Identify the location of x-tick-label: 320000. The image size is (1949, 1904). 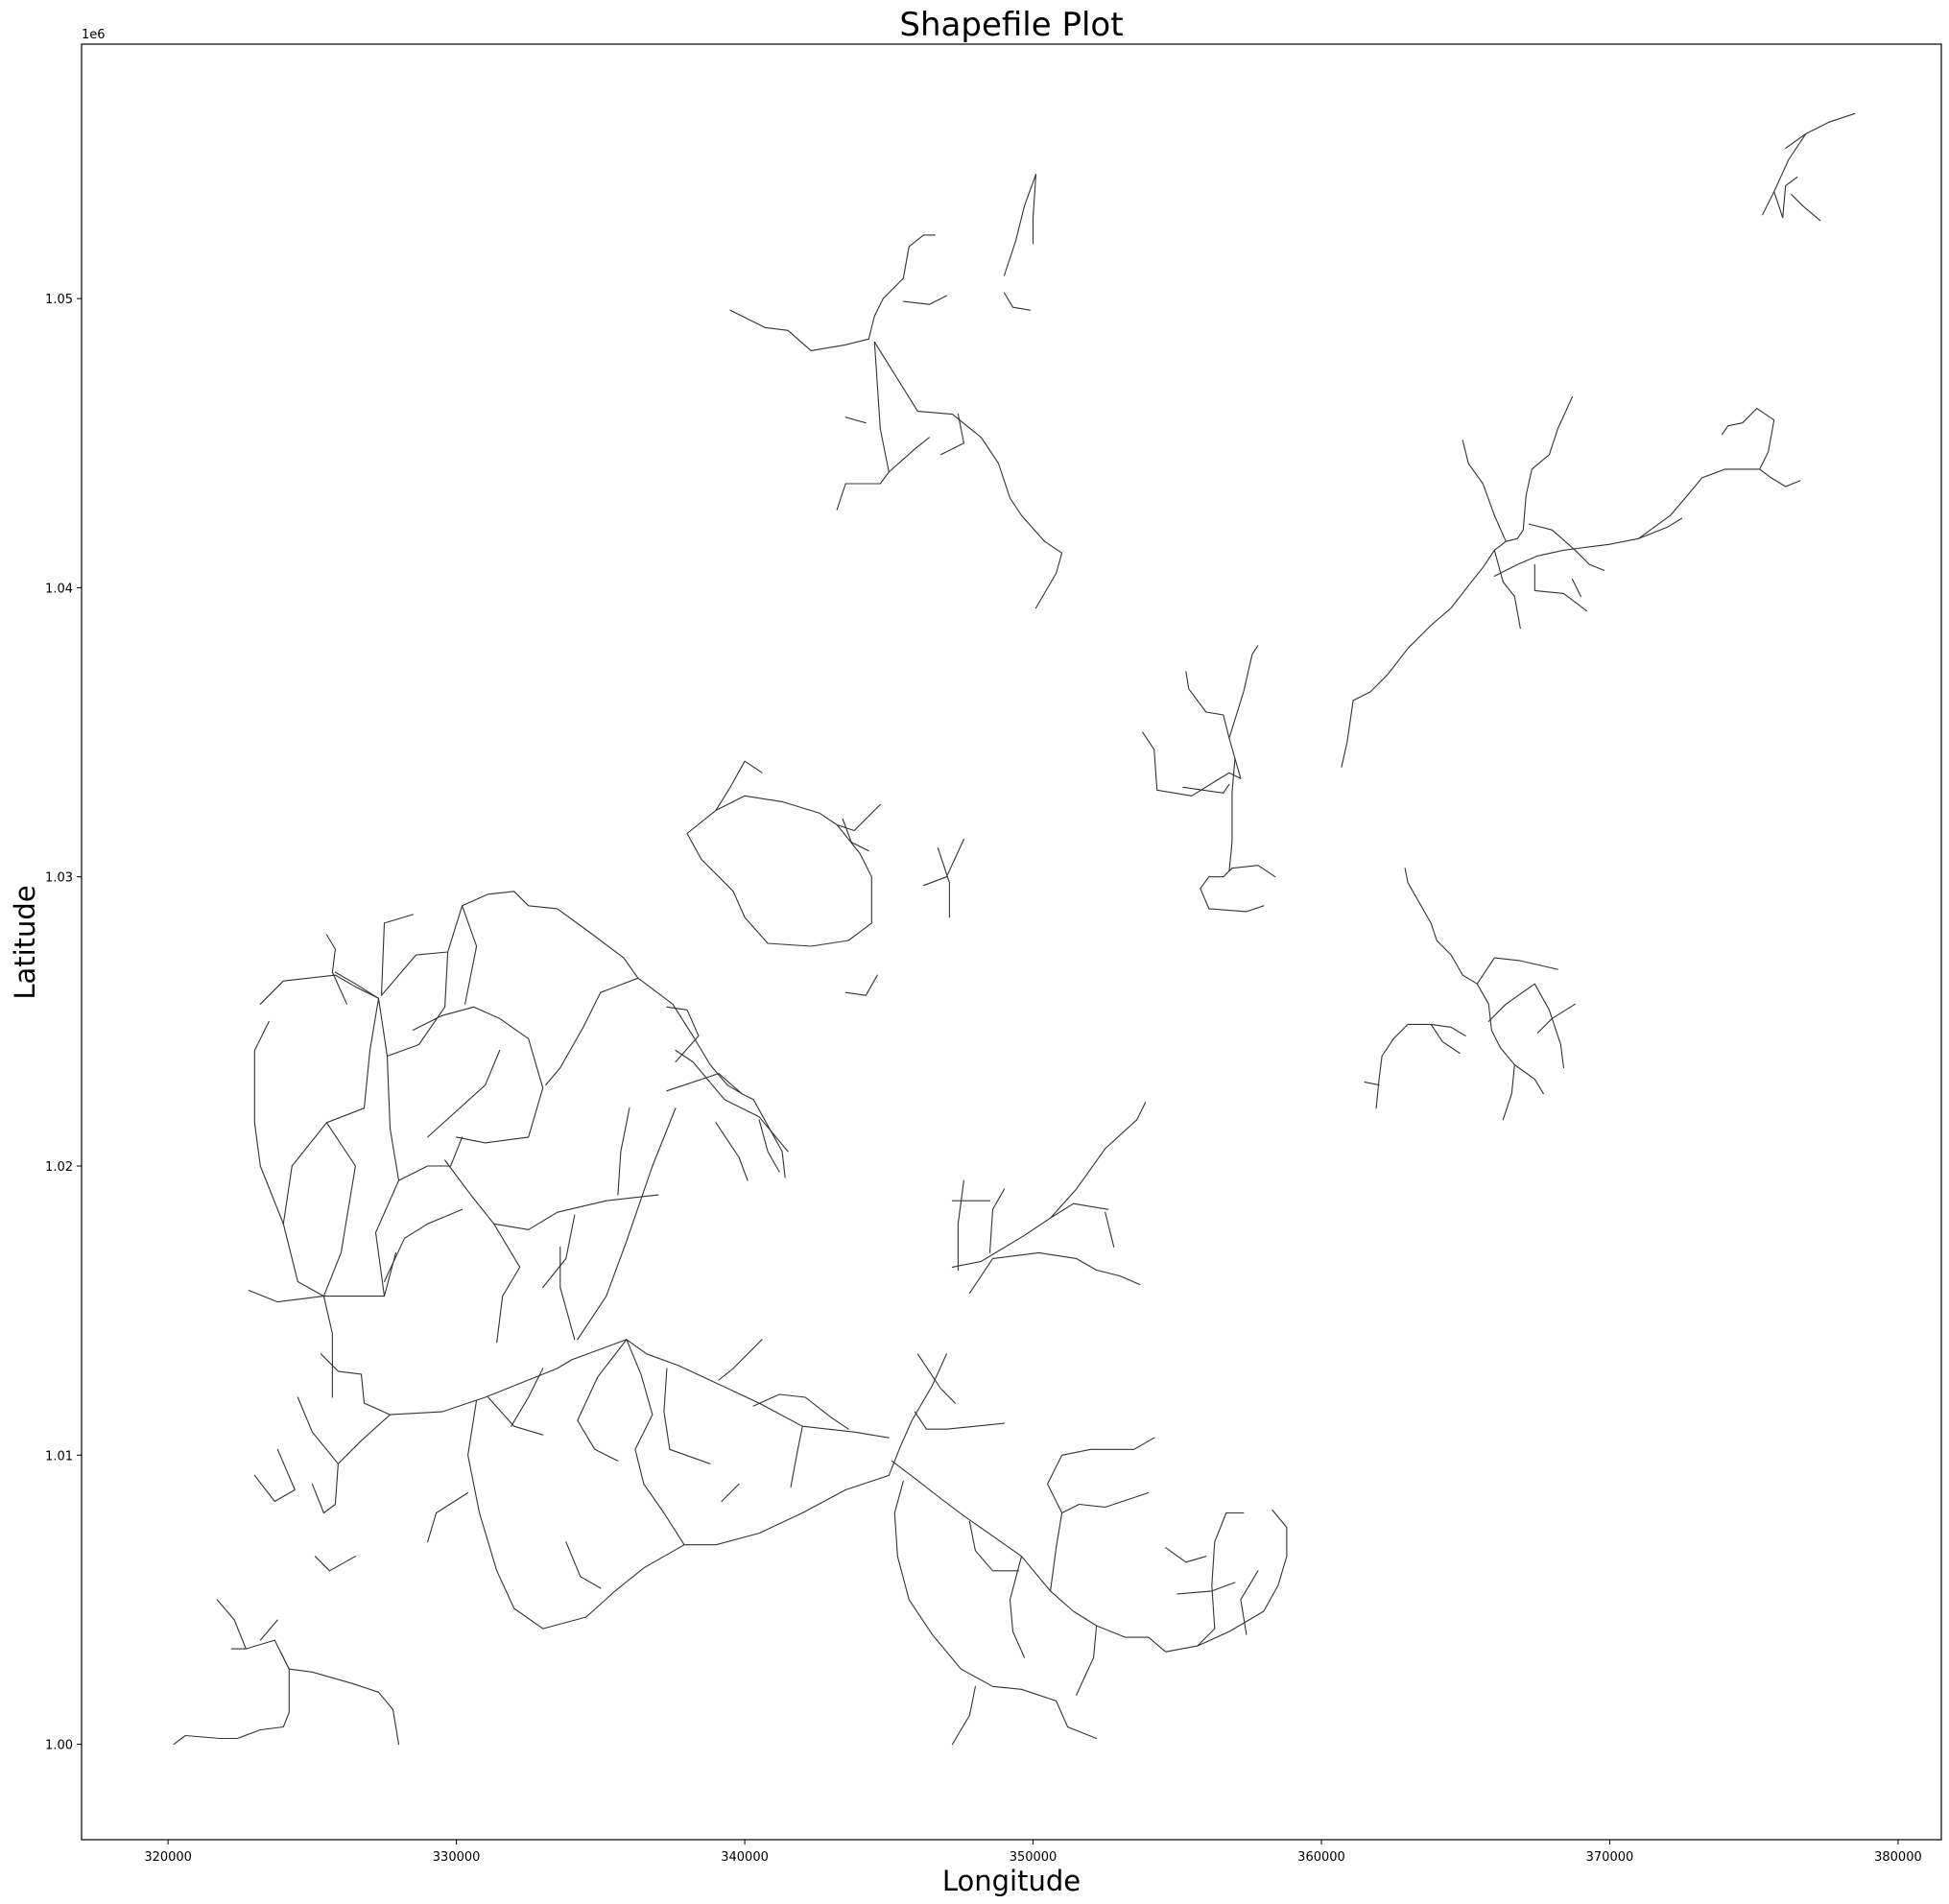
(168, 1857).